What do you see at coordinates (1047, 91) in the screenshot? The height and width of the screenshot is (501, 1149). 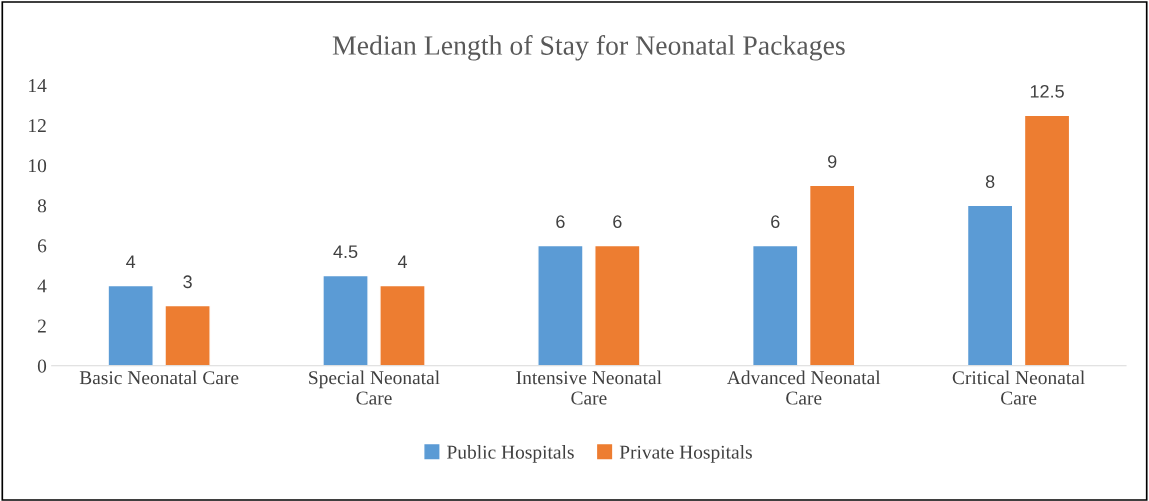 I see `data-label: 12.5` at bounding box center [1047, 91].